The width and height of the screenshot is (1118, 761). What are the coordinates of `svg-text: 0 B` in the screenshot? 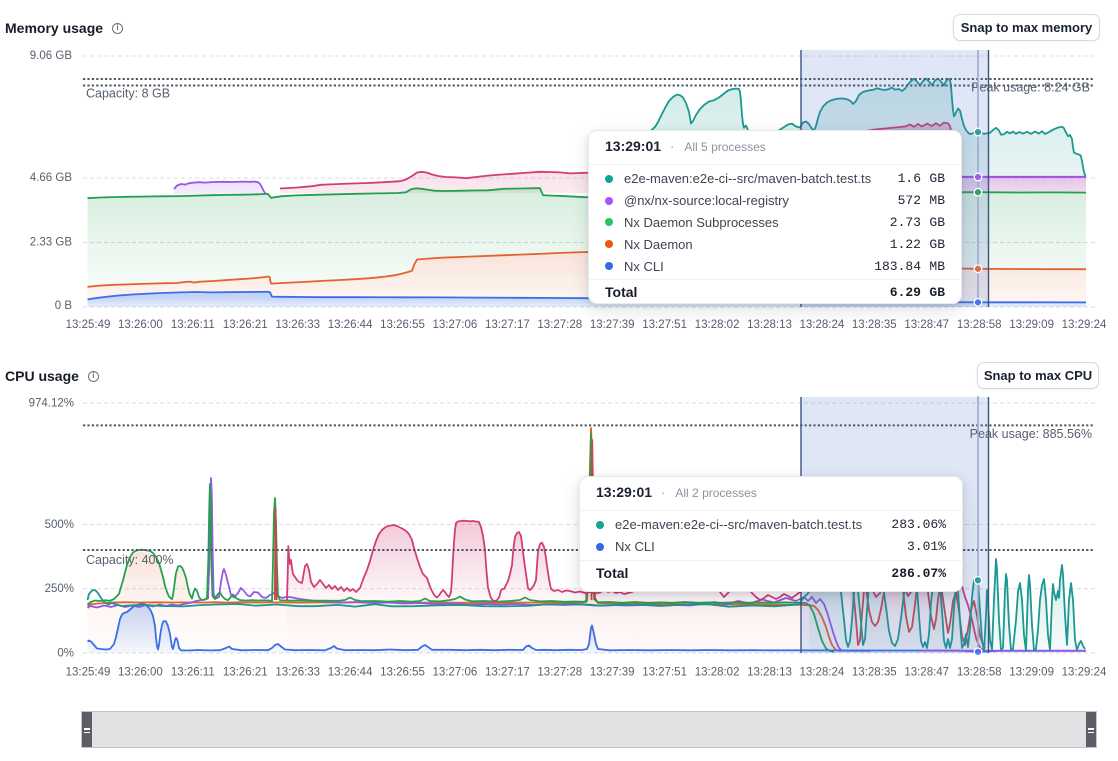 It's located at (64, 306).